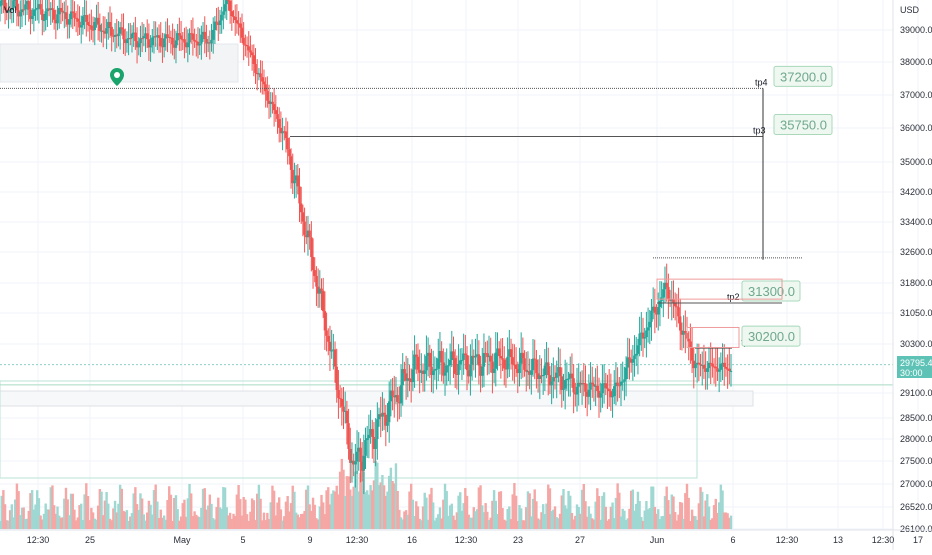 Image resolution: width=932 pixels, height=555 pixels. What do you see at coordinates (117, 77) in the screenshot?
I see `location-pin-icon` at bounding box center [117, 77].